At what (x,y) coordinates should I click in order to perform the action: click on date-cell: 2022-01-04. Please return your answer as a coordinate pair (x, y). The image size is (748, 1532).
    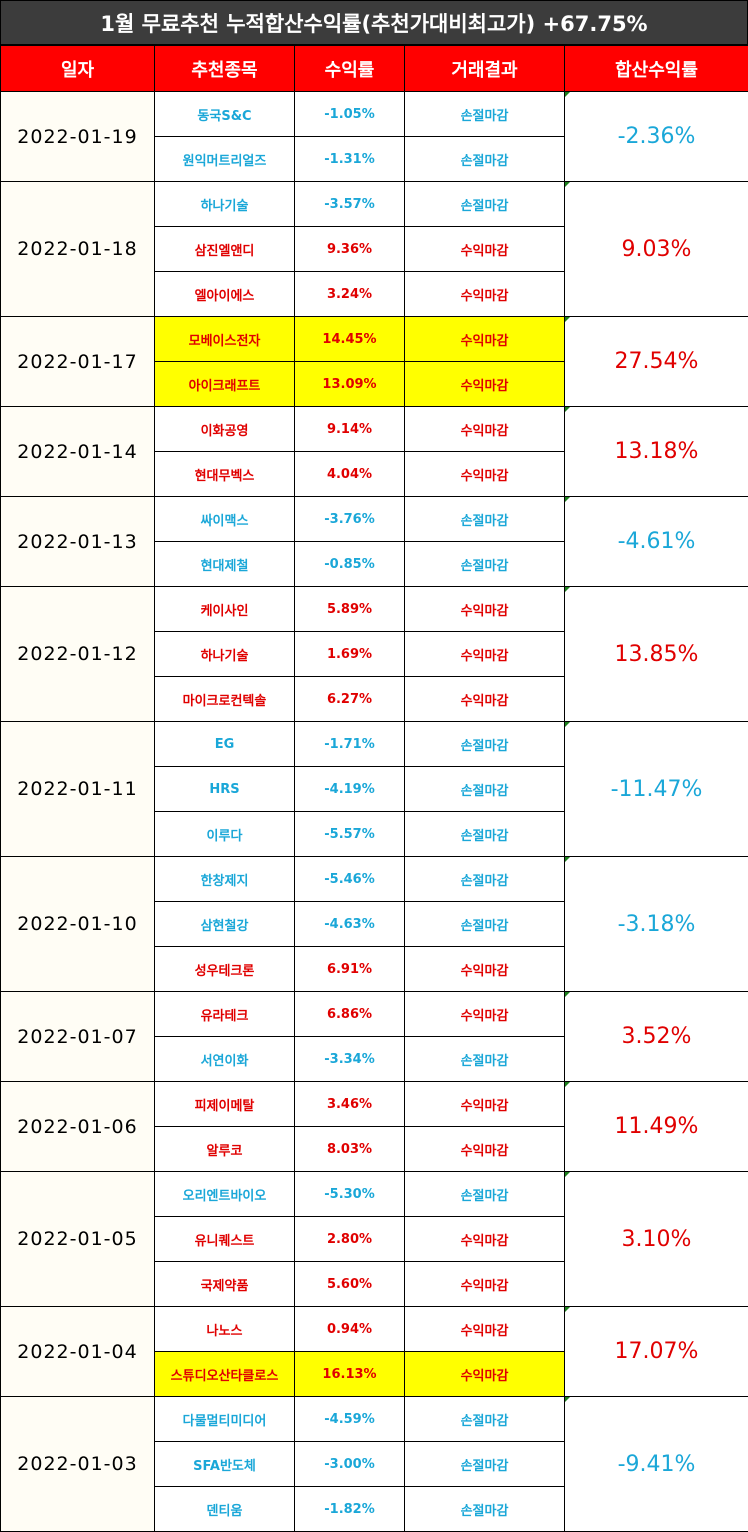
    Looking at the image, I should click on (78, 1352).